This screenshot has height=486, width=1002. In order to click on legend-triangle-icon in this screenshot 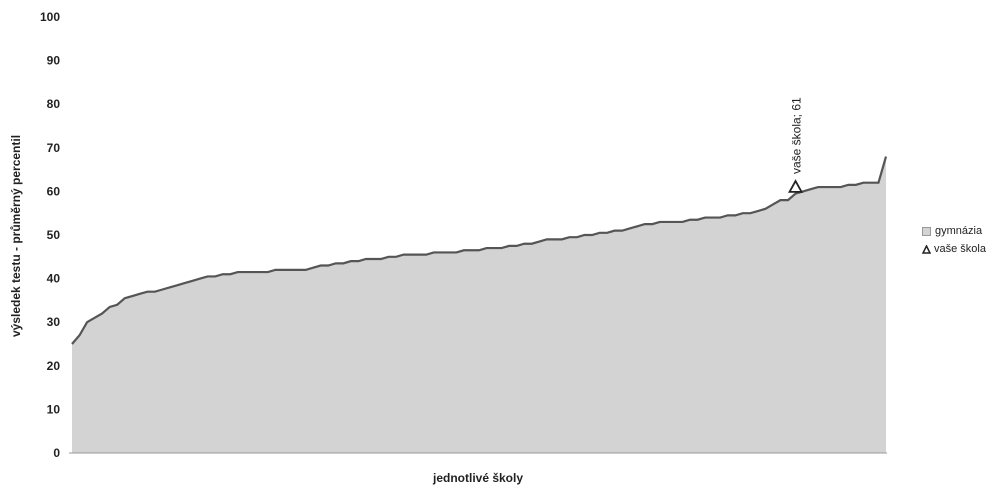, I will do `click(926, 249)`.